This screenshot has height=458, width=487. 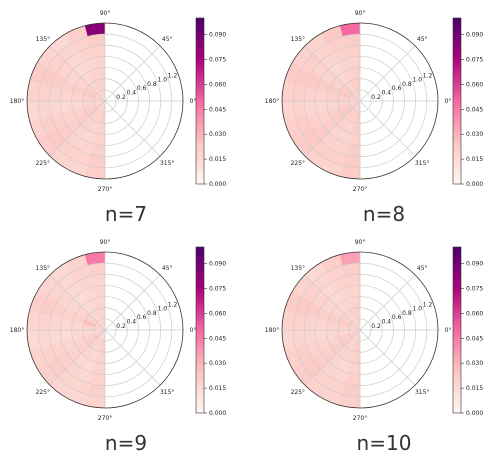 I want to click on angular-tick-label: 315°, so click(x=422, y=392).